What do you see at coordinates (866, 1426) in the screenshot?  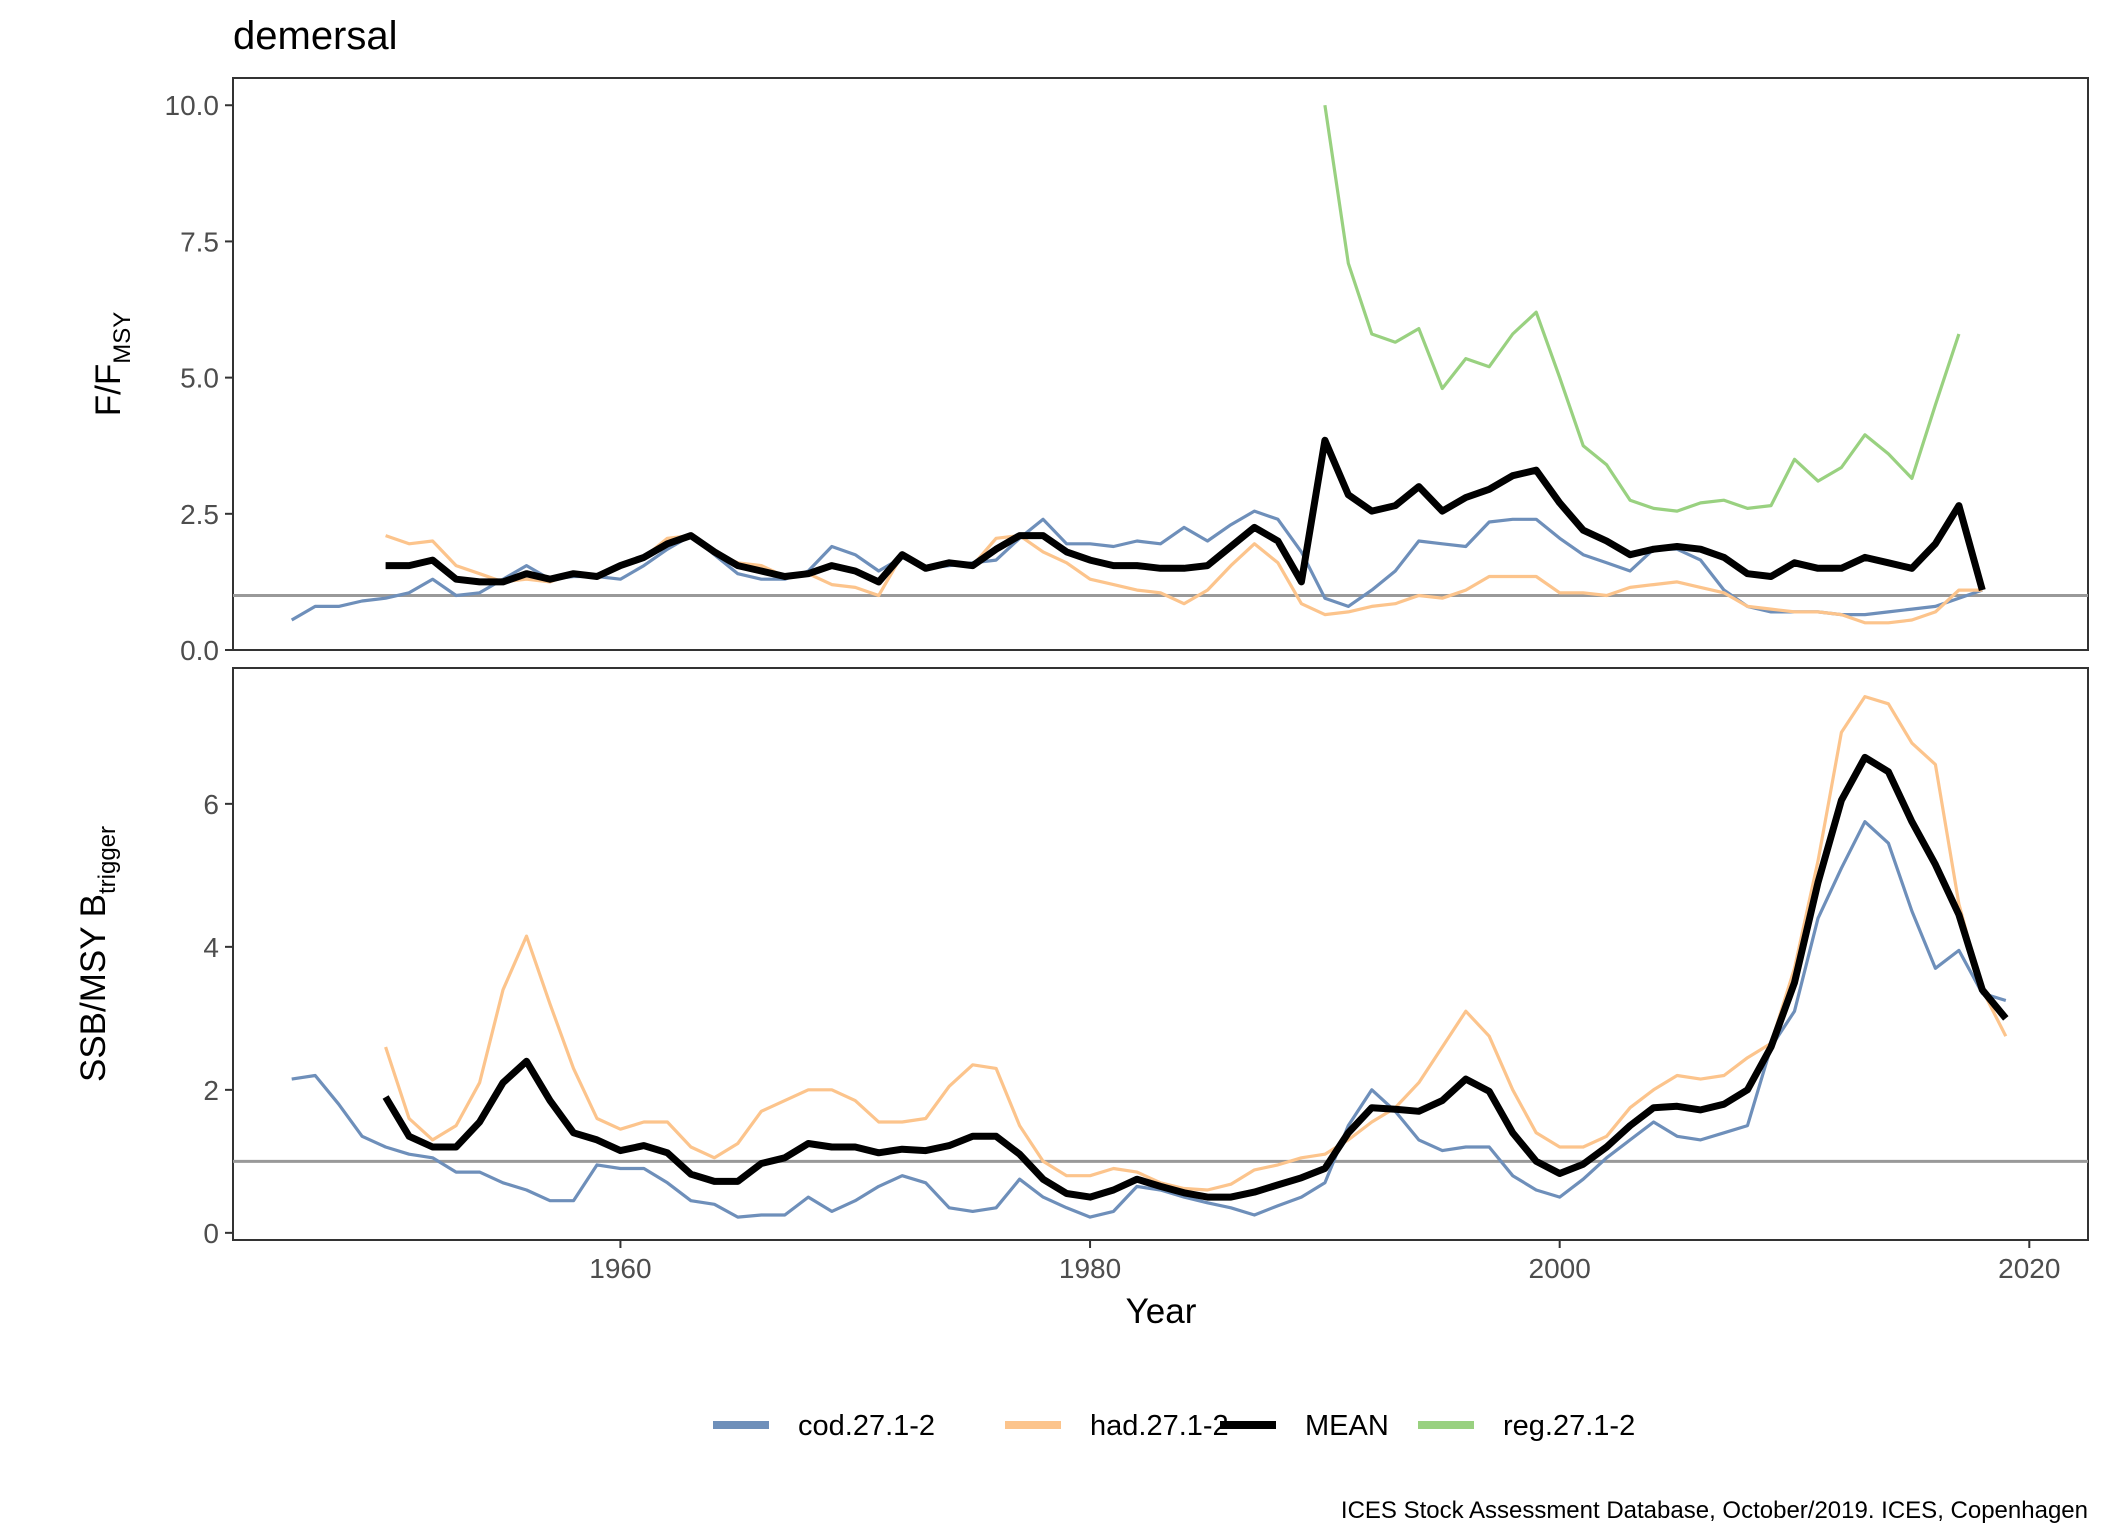 I see `legend-label: cod.27.1-2` at bounding box center [866, 1426].